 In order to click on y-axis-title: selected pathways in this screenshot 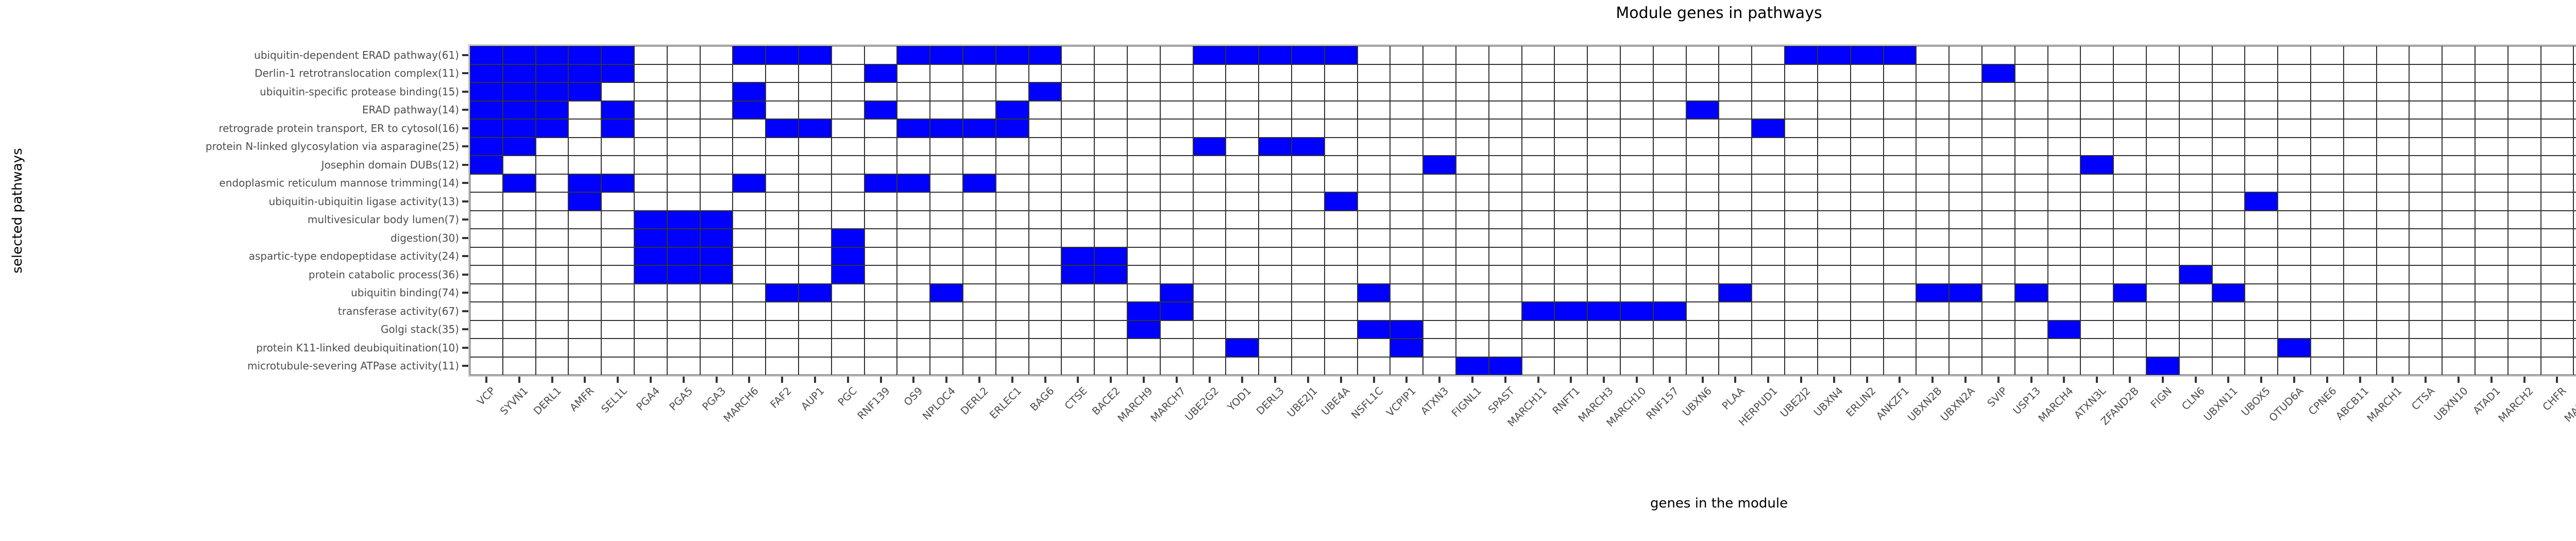, I will do `click(17, 211)`.